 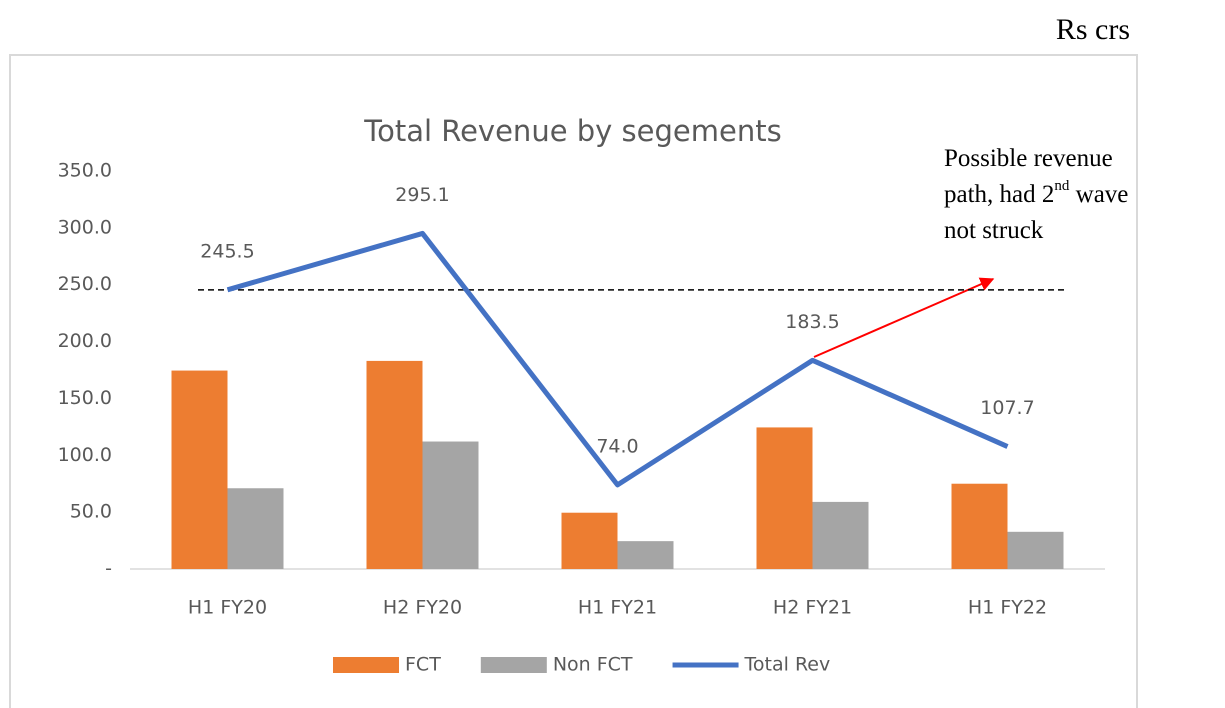 I want to click on data-label: 107.7, so click(x=1007, y=408).